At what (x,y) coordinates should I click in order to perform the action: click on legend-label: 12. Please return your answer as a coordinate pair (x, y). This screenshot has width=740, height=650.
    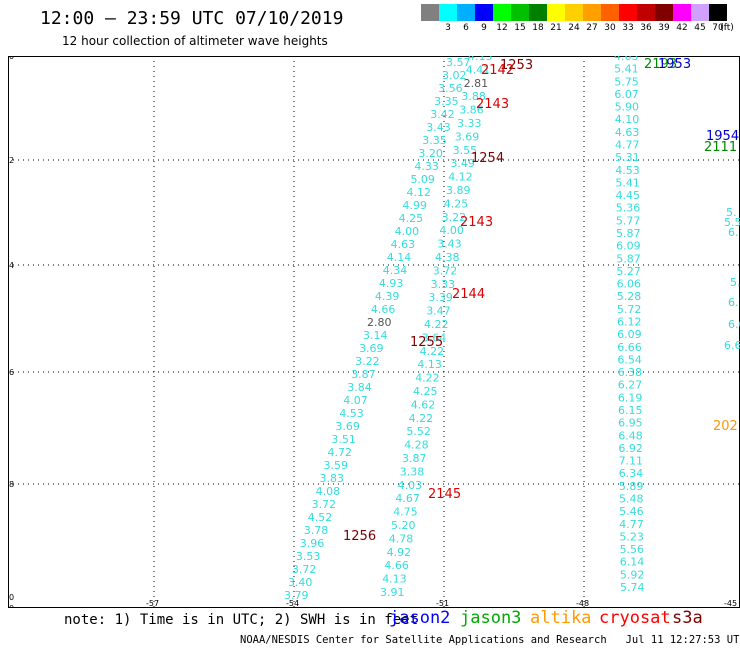
    Looking at the image, I should click on (502, 28).